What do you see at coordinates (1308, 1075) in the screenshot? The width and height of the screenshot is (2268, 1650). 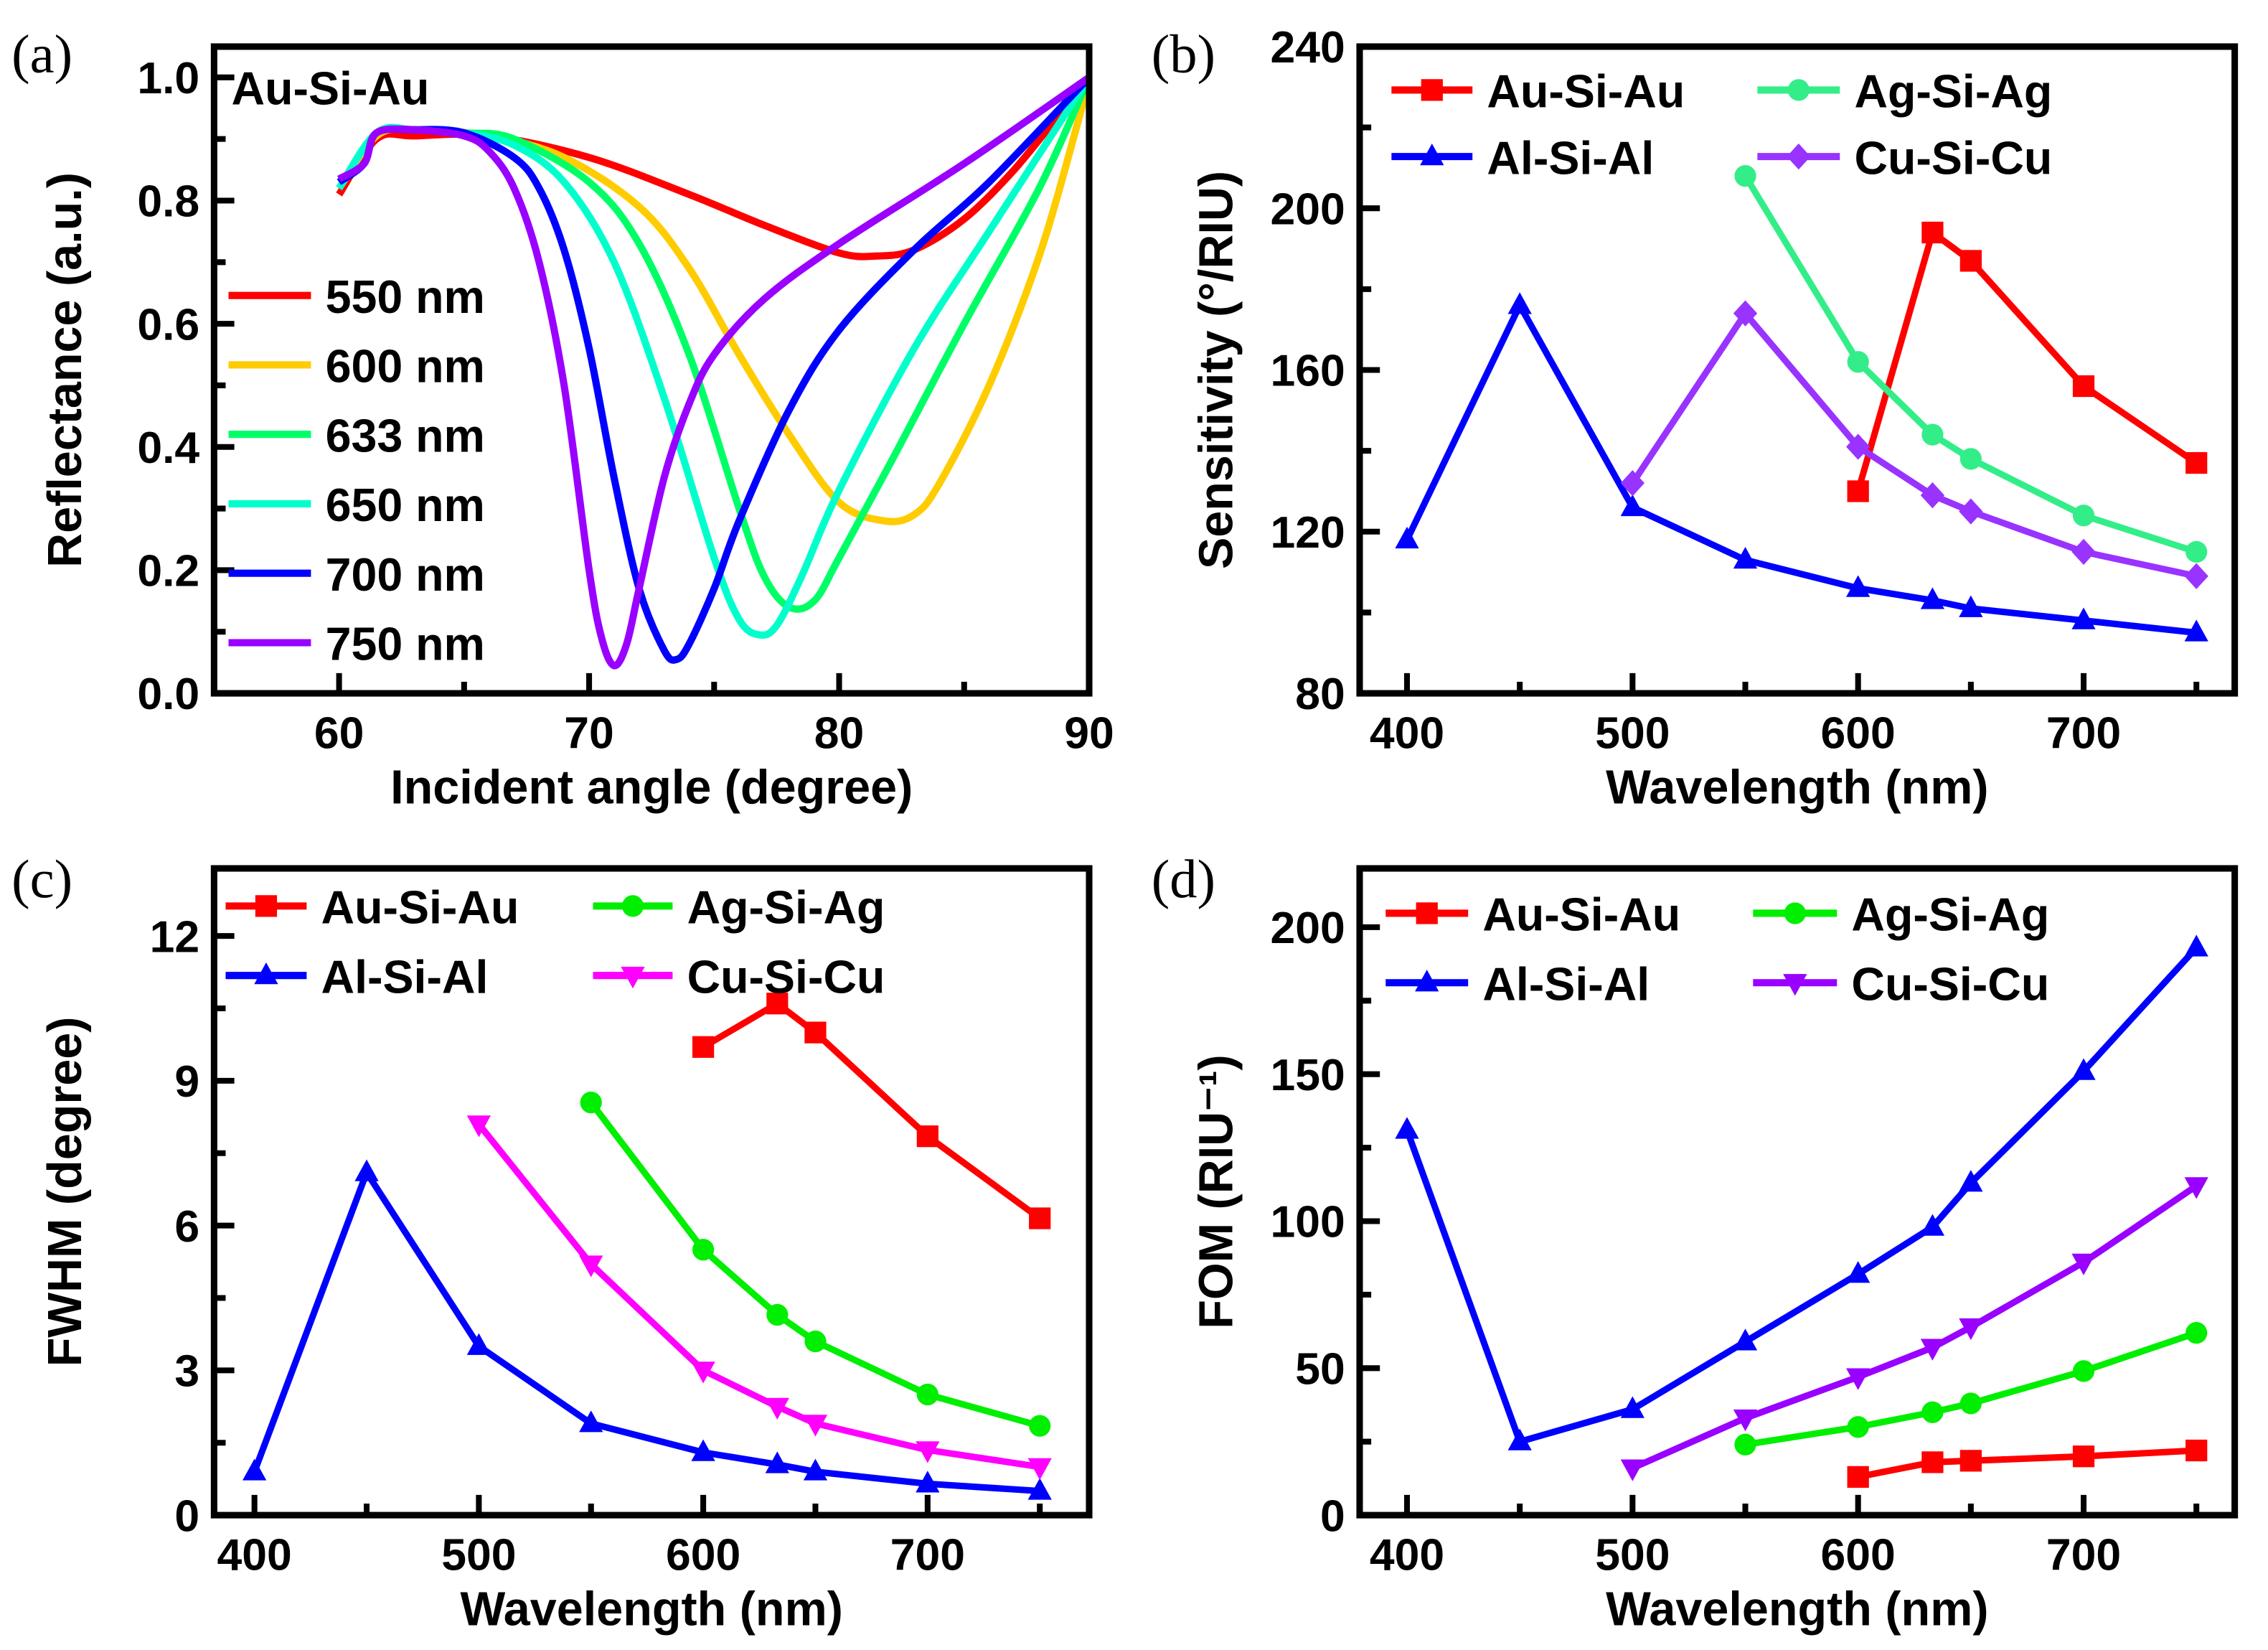 I see `y-tick-label: 150` at bounding box center [1308, 1075].